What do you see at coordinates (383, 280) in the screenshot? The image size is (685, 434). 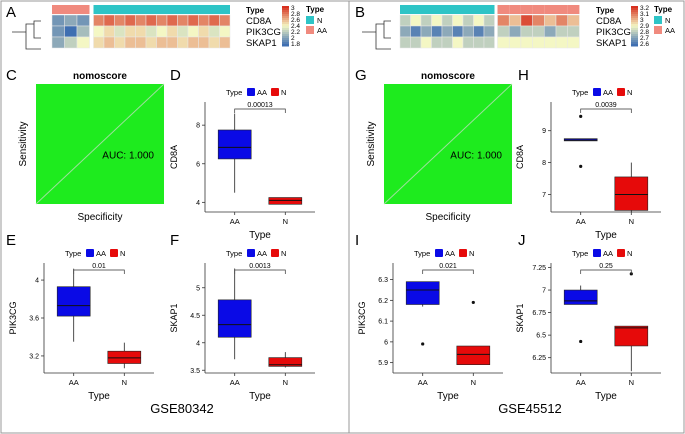 I see `y-tick-label: 6.3` at bounding box center [383, 280].